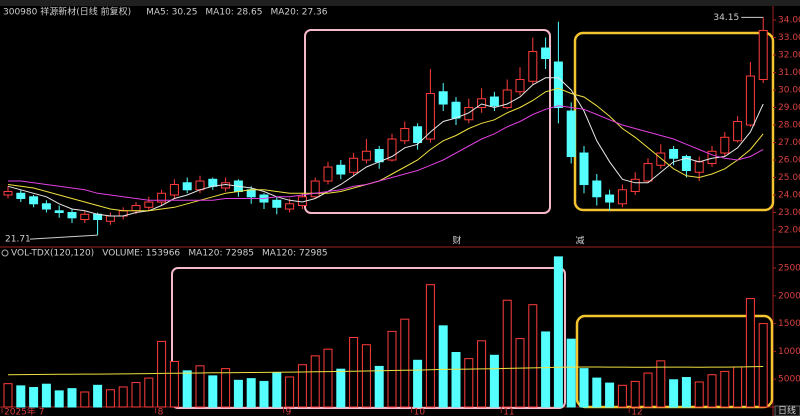 The width and height of the screenshot is (800, 416). I want to click on y-tick-label: 33.00, so click(789, 38).